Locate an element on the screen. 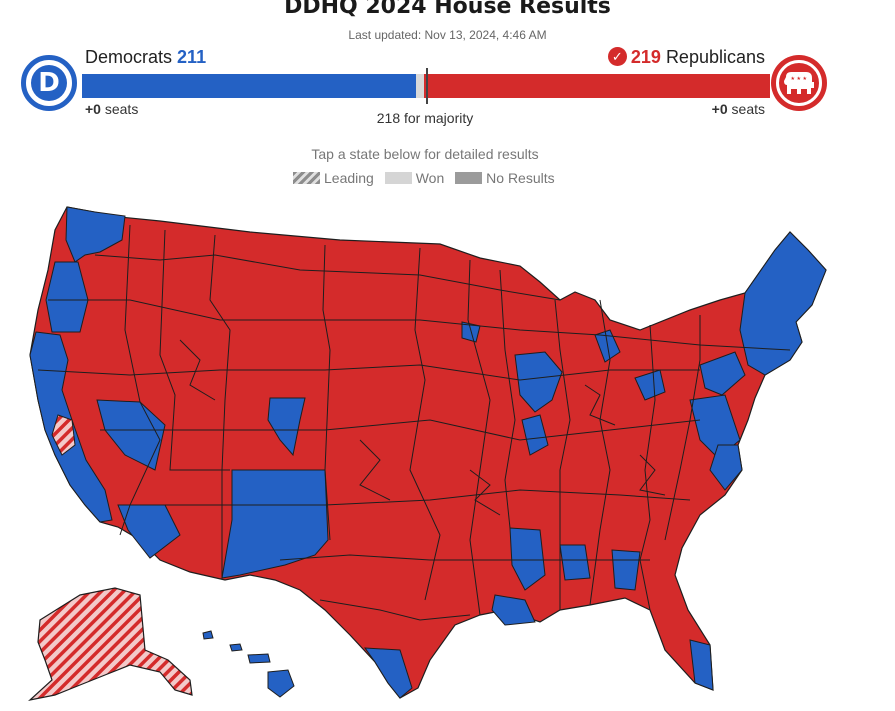 Image resolution: width=895 pixels, height=711 pixels. democrats-label: Democrats is located at coordinates (129, 57).